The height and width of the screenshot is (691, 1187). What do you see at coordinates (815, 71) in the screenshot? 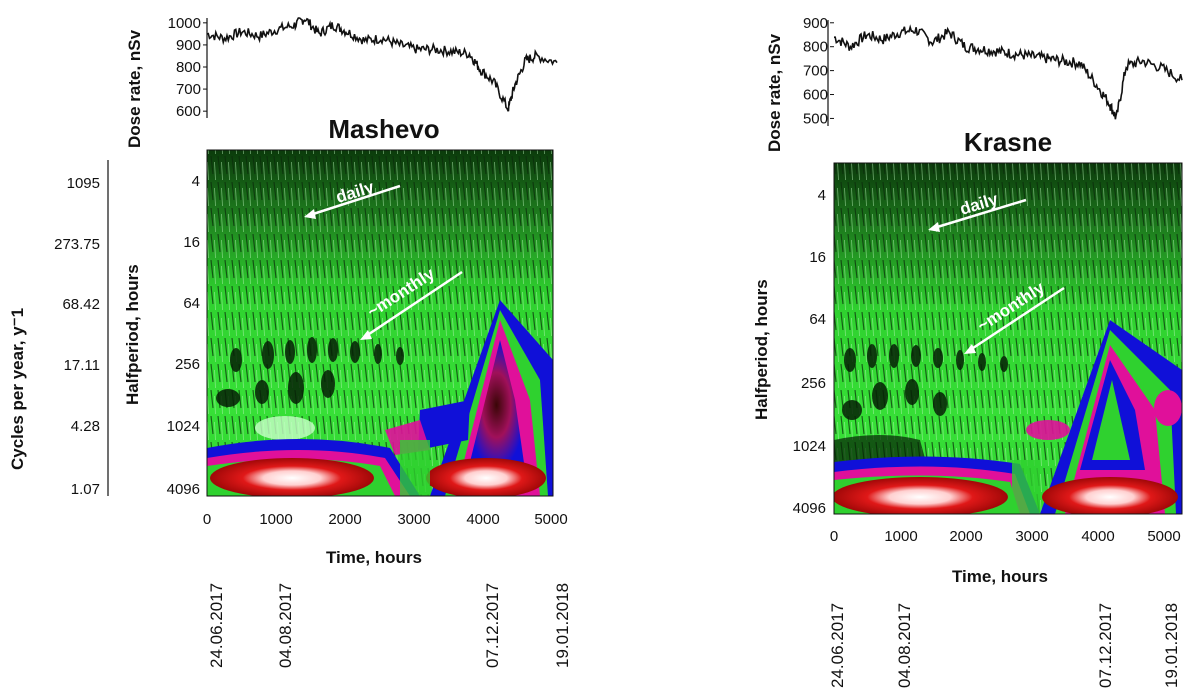
I see `krasne-dose-tick-label: 700` at bounding box center [815, 71].